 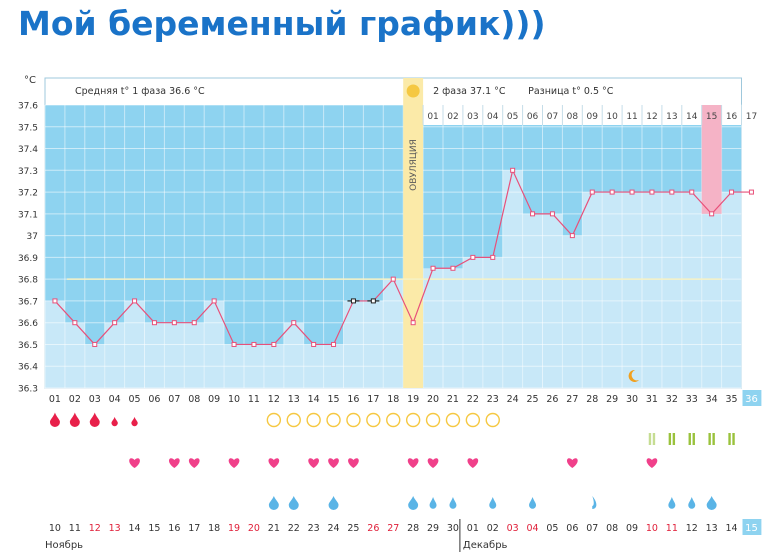 What do you see at coordinates (472, 117) in the screenshot?
I see `phase2-day-label: 03` at bounding box center [472, 117].